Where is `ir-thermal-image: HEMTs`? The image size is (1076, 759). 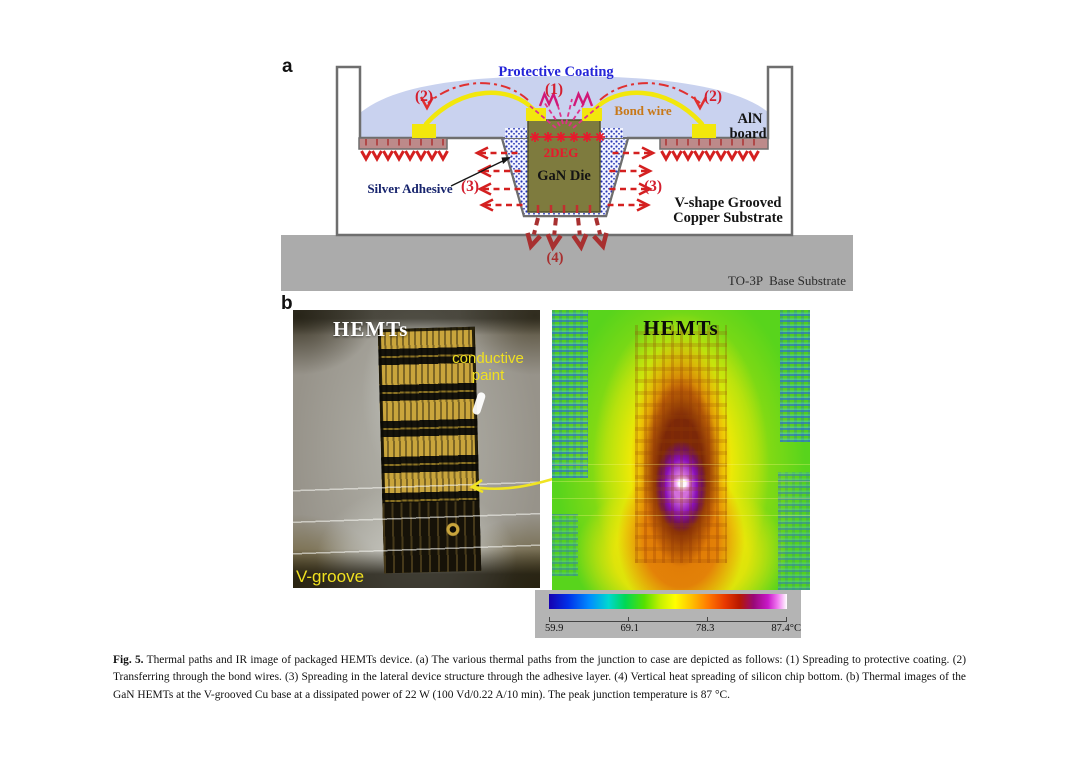
ir-thermal-image: HEMTs is located at coordinates (681, 450).